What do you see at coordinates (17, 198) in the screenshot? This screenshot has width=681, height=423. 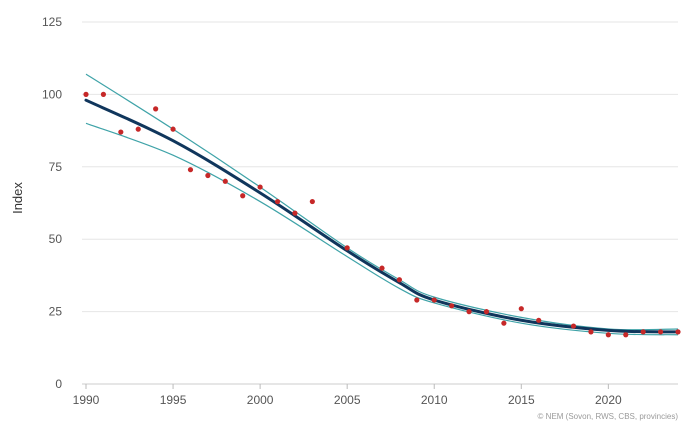 I see `y-axis-title: Index` at bounding box center [17, 198].